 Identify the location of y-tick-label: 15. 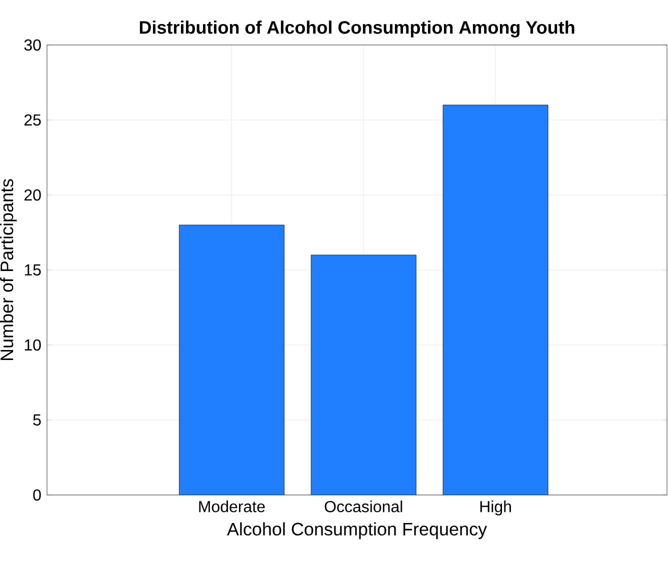
(32, 270).